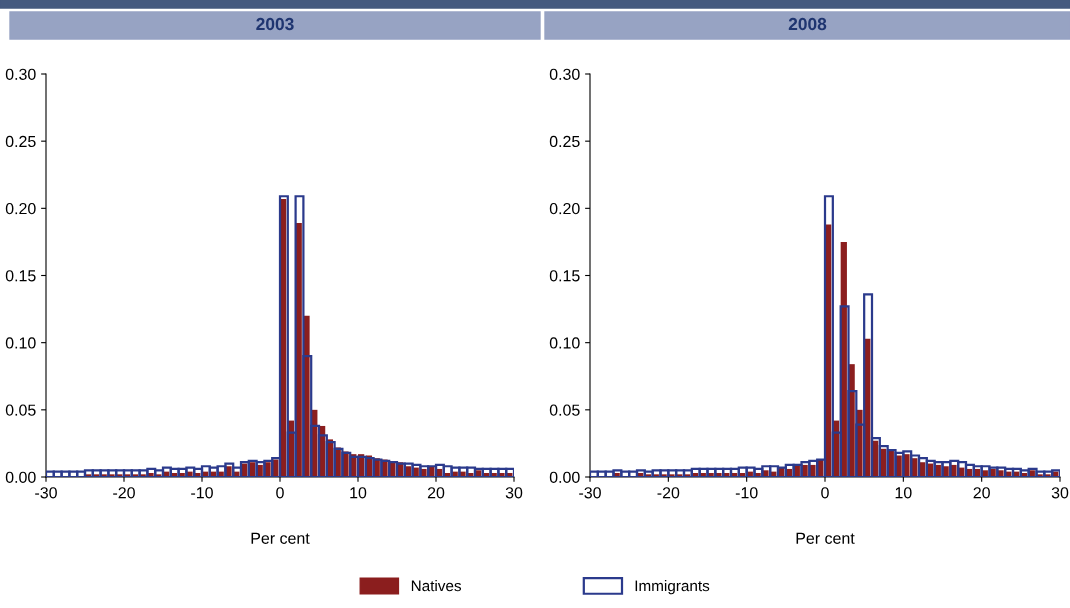 This screenshot has width=1070, height=608. I want to click on chart-title: 2008, so click(807, 24).